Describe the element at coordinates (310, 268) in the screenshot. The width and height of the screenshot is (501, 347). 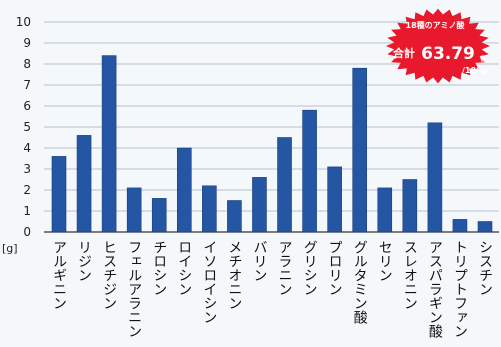
I see `category-label: グリシン` at that location.